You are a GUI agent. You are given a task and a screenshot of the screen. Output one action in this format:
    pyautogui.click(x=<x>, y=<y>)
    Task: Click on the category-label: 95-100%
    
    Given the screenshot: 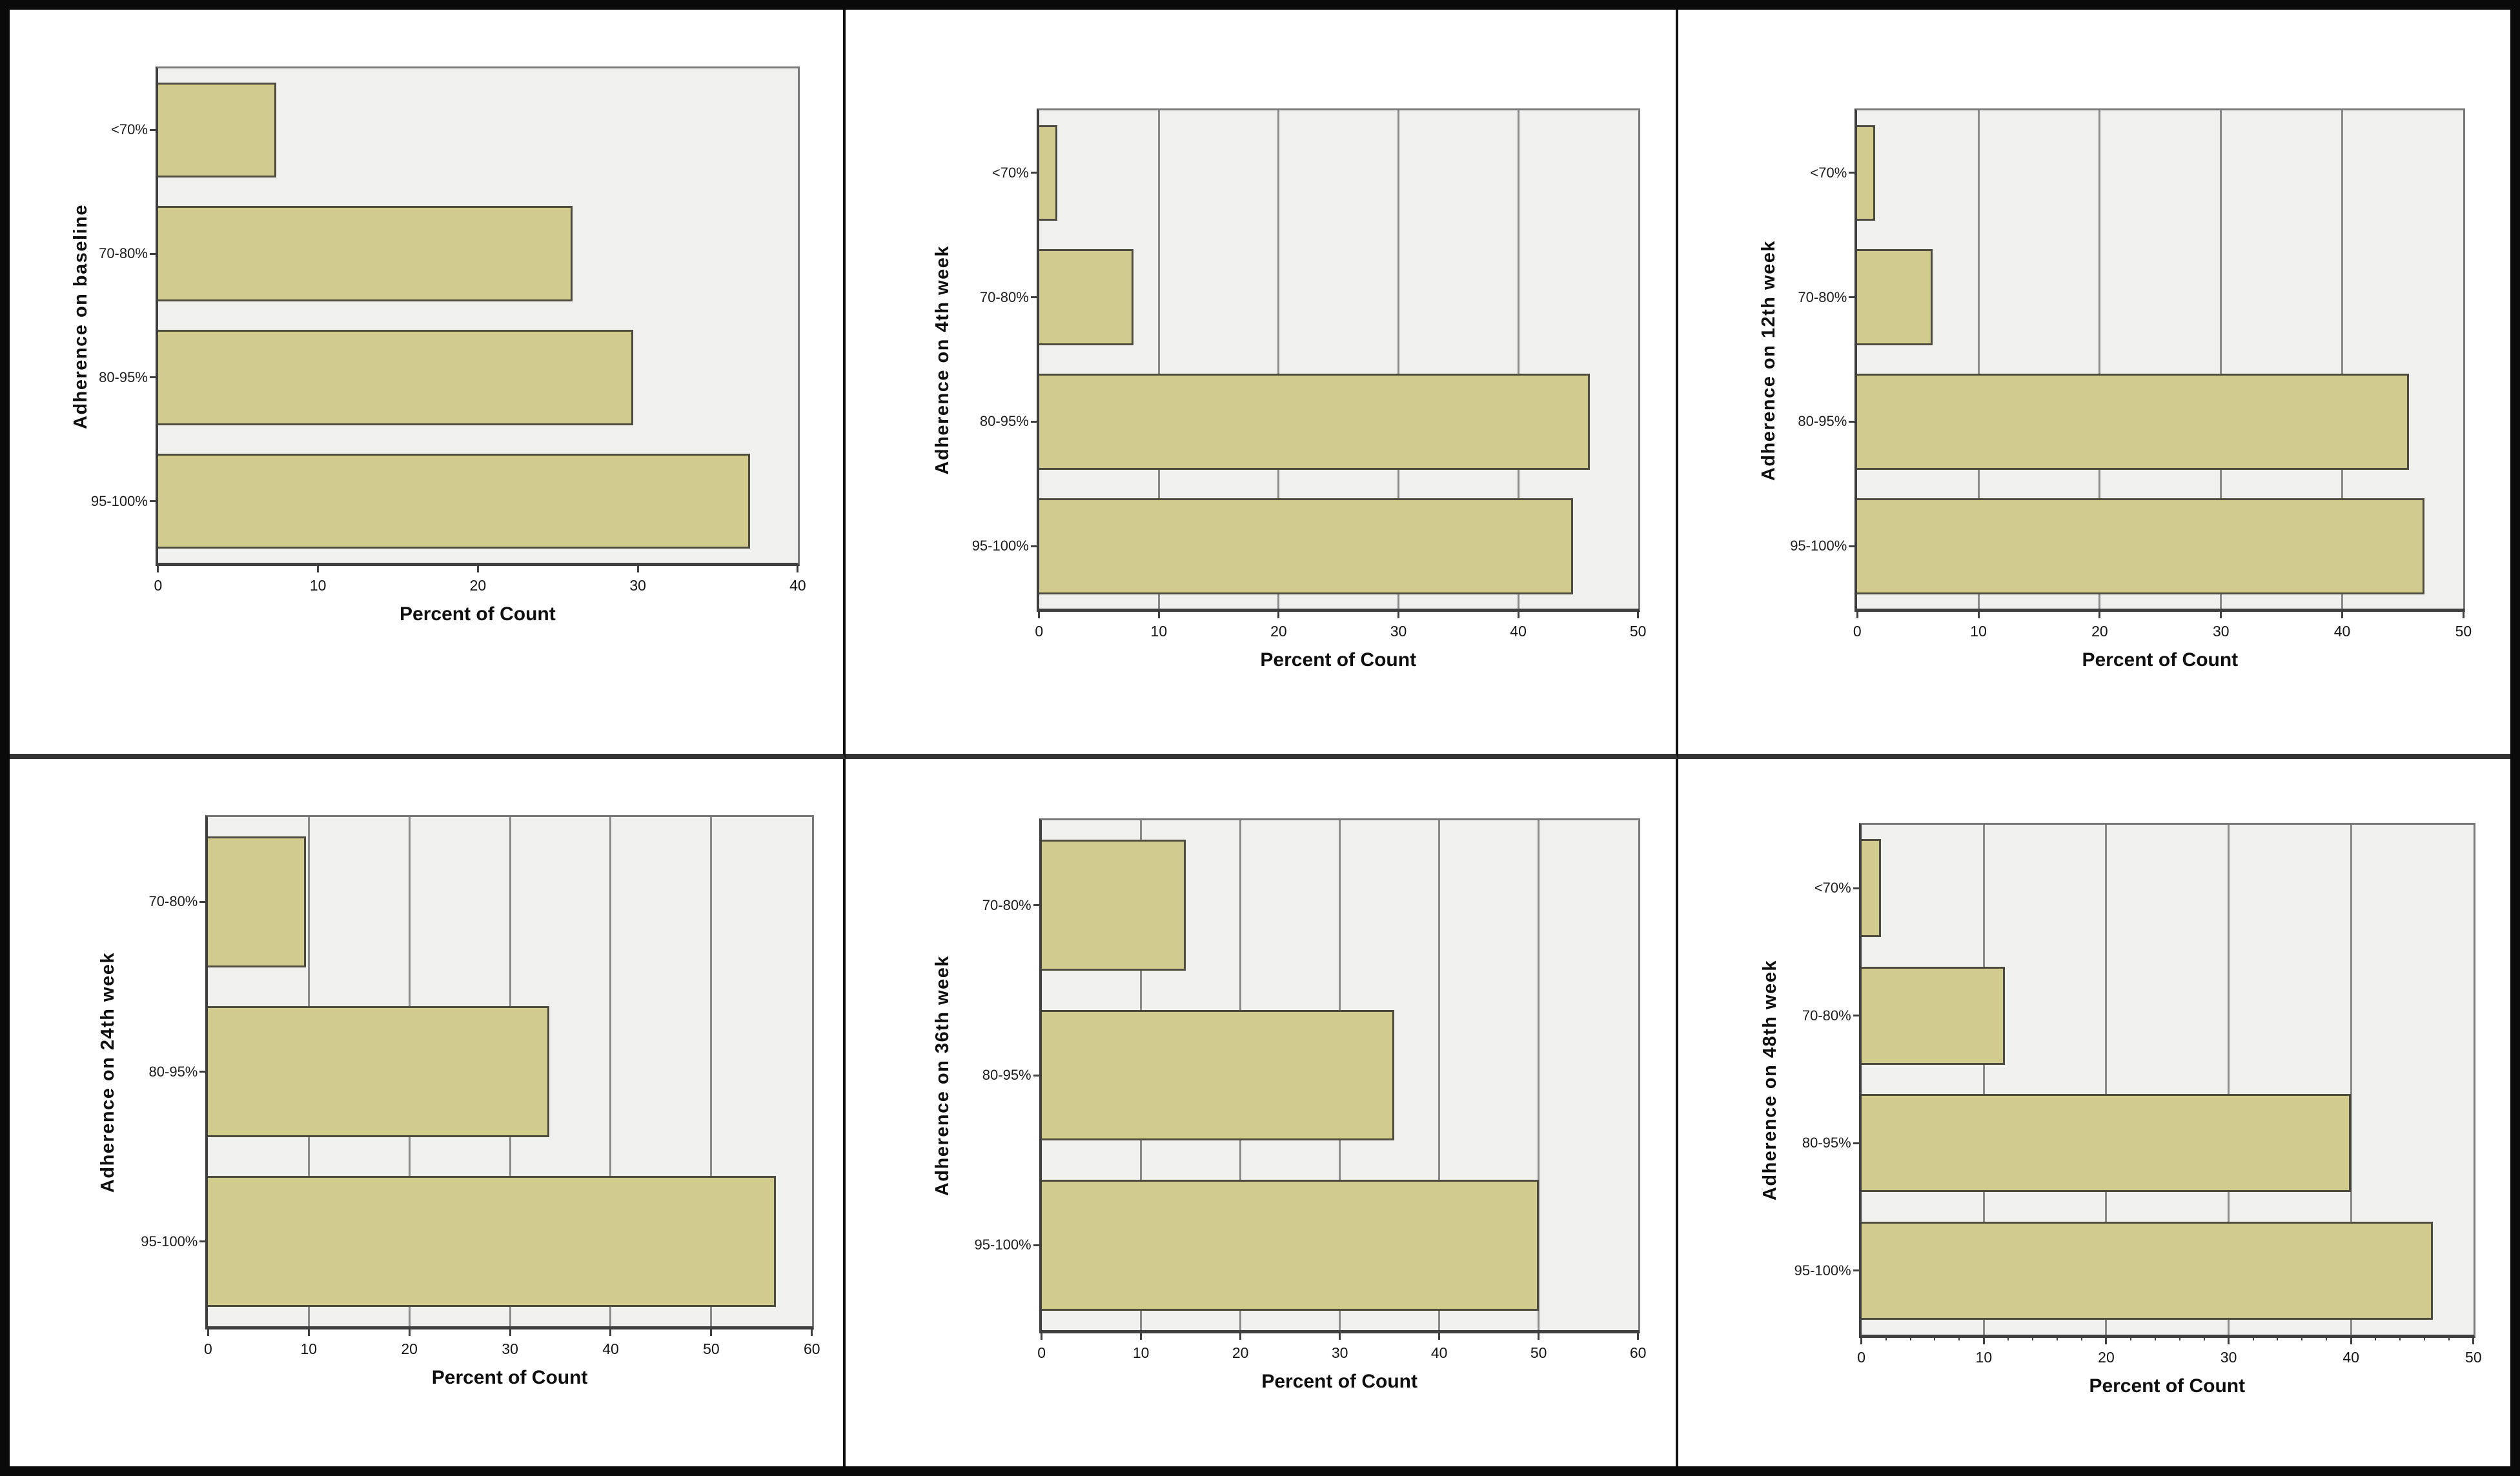 What is the action you would take?
    pyautogui.click(x=119, y=501)
    